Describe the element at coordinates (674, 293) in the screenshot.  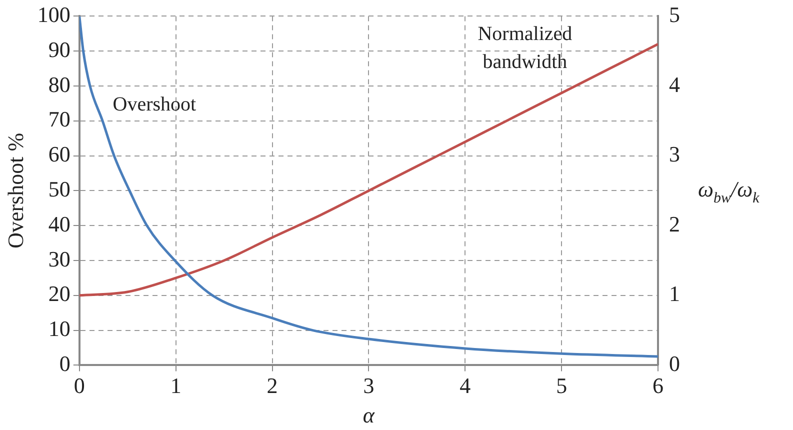
I see `y2-tick-label: 1` at that location.